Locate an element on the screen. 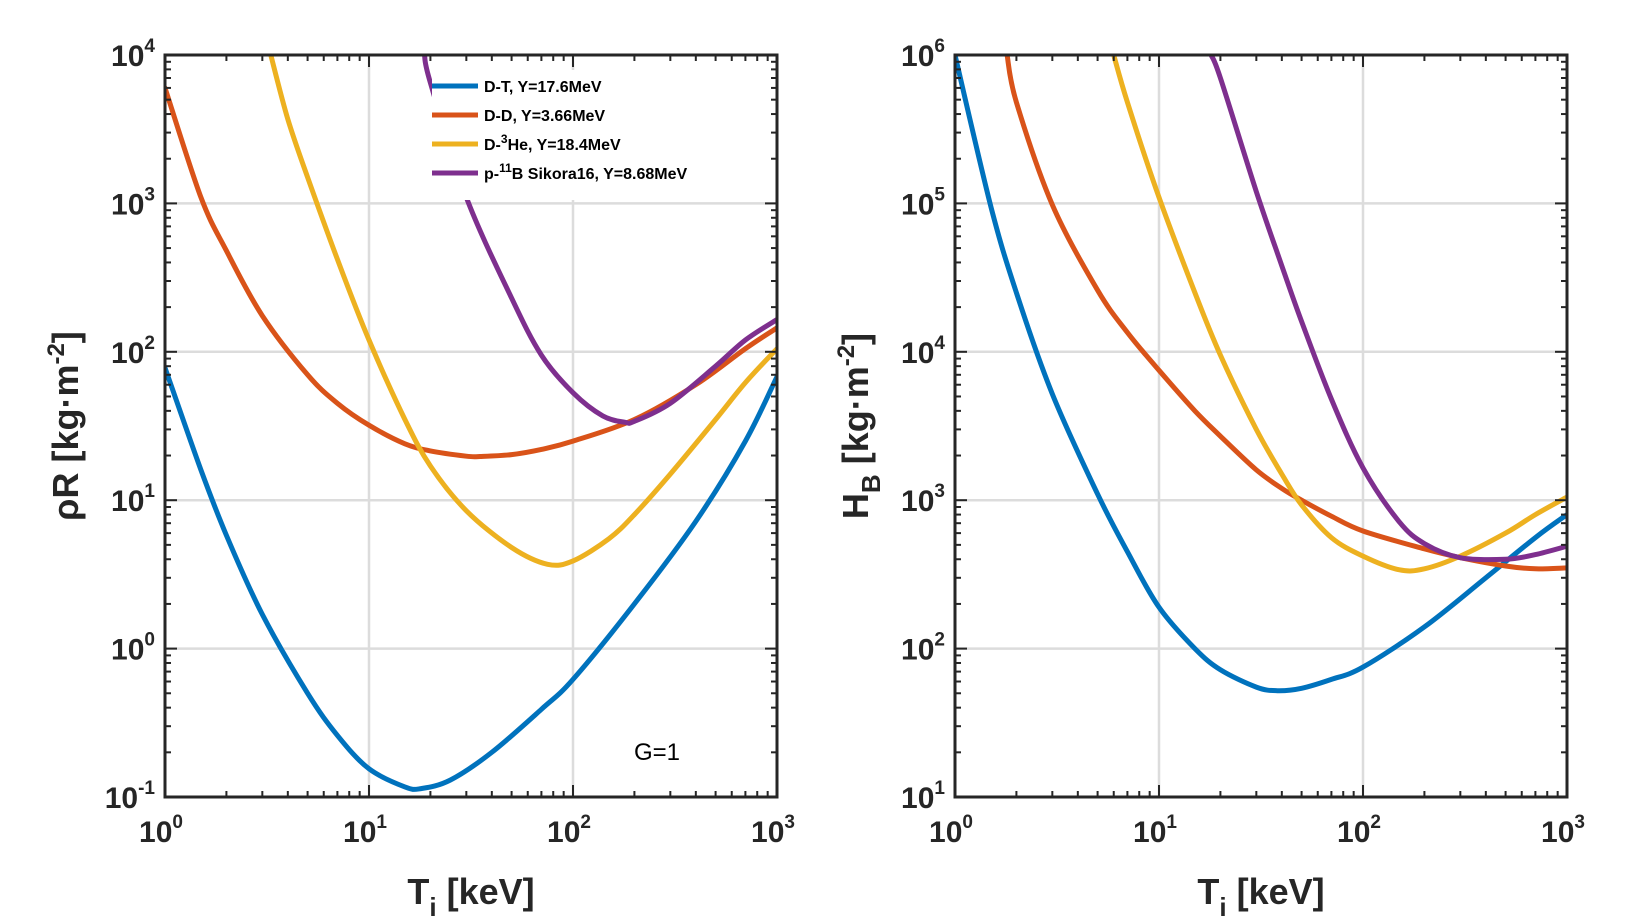 The height and width of the screenshot is (922, 1635). right-y-tick-label: 10⁶ is located at coordinates (923, 54).